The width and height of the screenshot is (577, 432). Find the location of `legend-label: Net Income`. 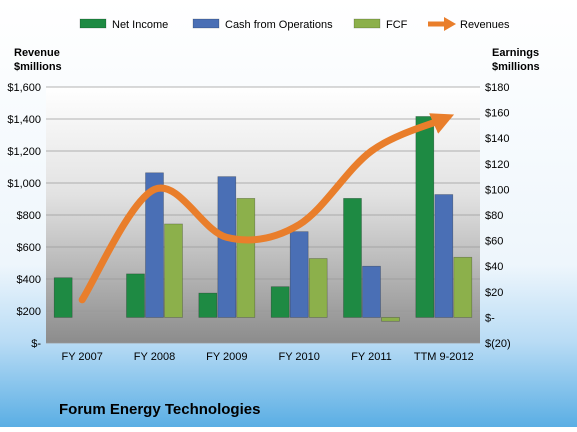

legend-label: Net Income is located at coordinates (140, 25).